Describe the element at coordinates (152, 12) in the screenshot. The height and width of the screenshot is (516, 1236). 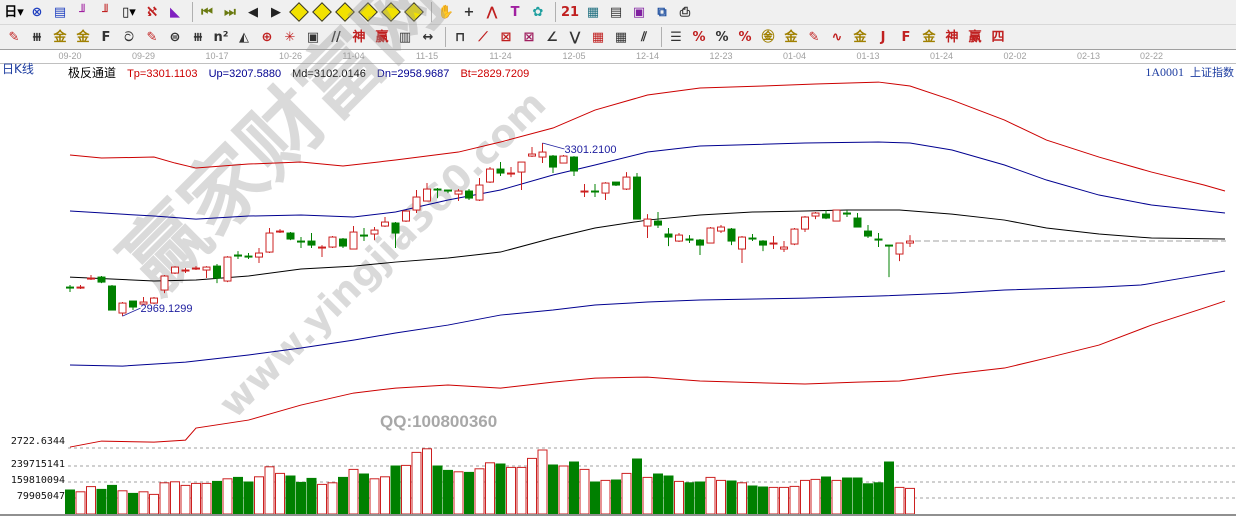
I see `indicator-icon: ℵ` at that location.